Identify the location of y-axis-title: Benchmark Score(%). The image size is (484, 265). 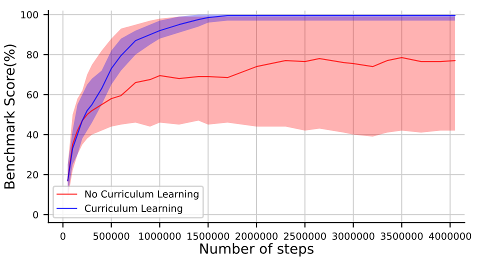
(10, 116).